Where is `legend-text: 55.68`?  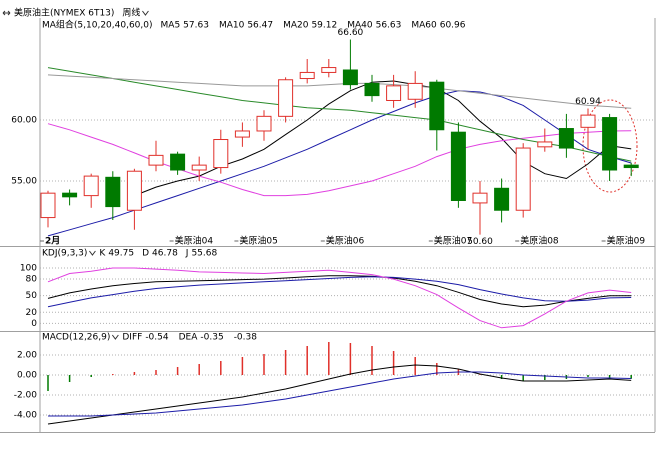
legend-text: 55.68 is located at coordinates (204, 254).